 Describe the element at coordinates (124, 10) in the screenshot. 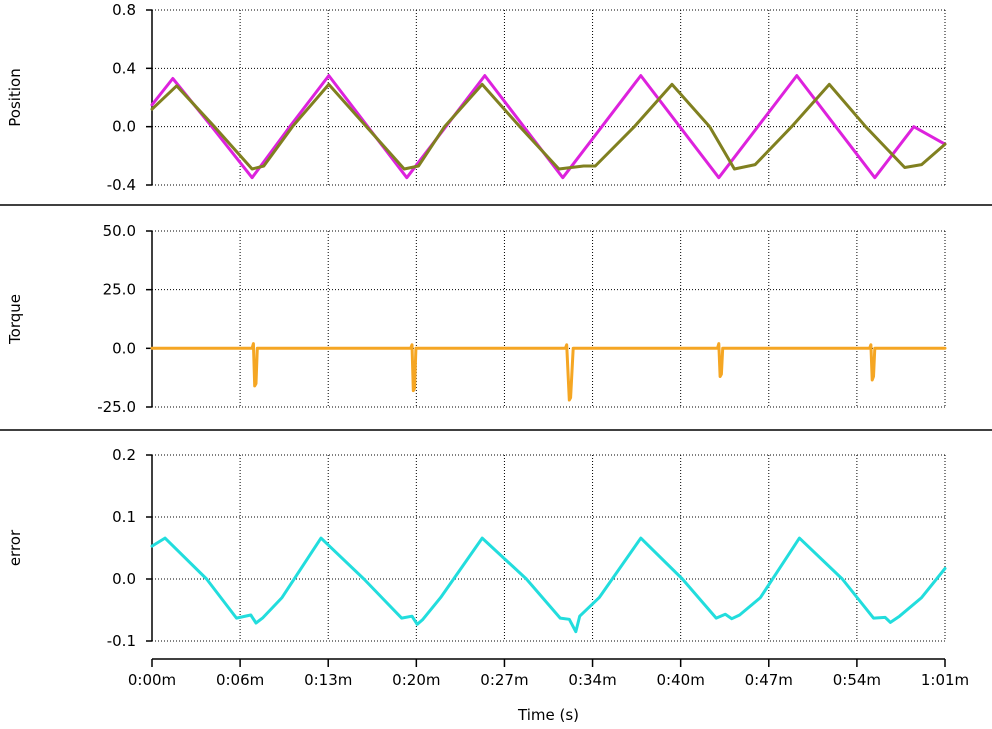

I see `y-tick-label: 0.8` at that location.